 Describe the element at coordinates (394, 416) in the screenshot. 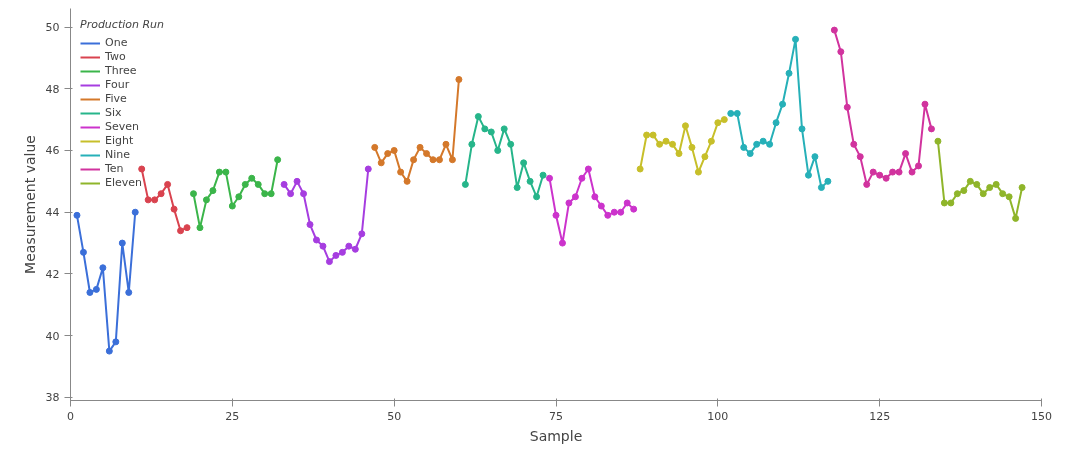

I see `x-tick-label: 50` at that location.